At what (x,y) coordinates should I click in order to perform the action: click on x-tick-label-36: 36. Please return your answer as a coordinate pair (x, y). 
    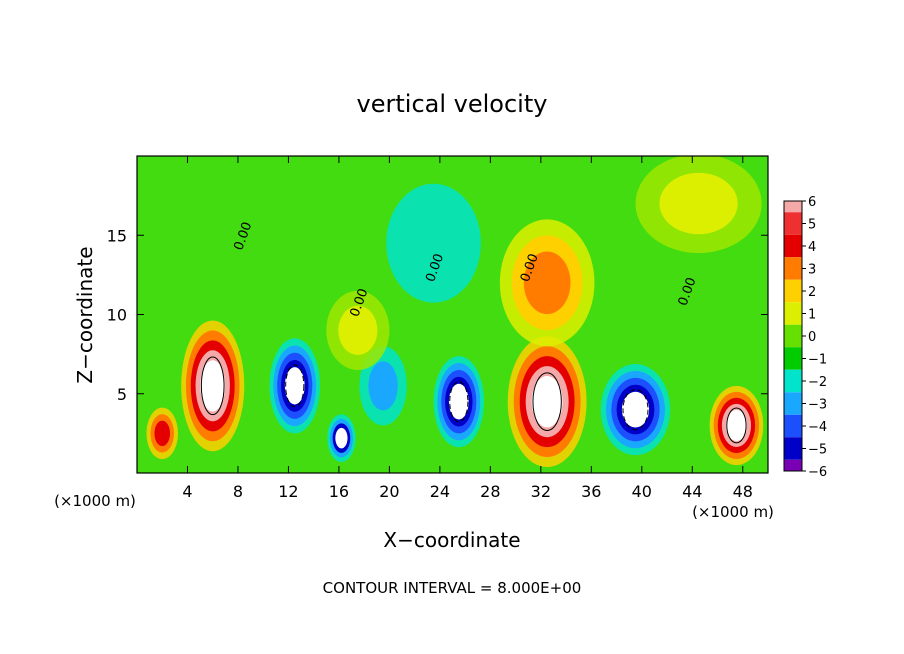
    Looking at the image, I should click on (591, 491).